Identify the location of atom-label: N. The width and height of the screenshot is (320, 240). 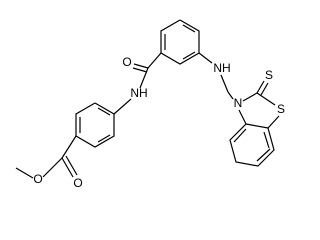
(238, 103).